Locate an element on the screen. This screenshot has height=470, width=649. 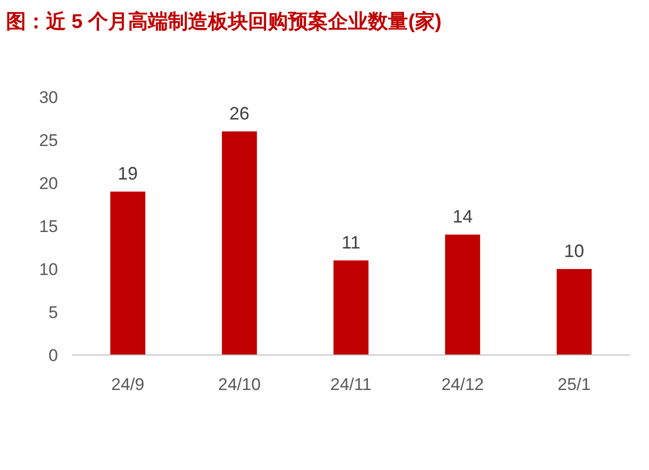
x-tick-label: 24/12 is located at coordinates (462, 384).